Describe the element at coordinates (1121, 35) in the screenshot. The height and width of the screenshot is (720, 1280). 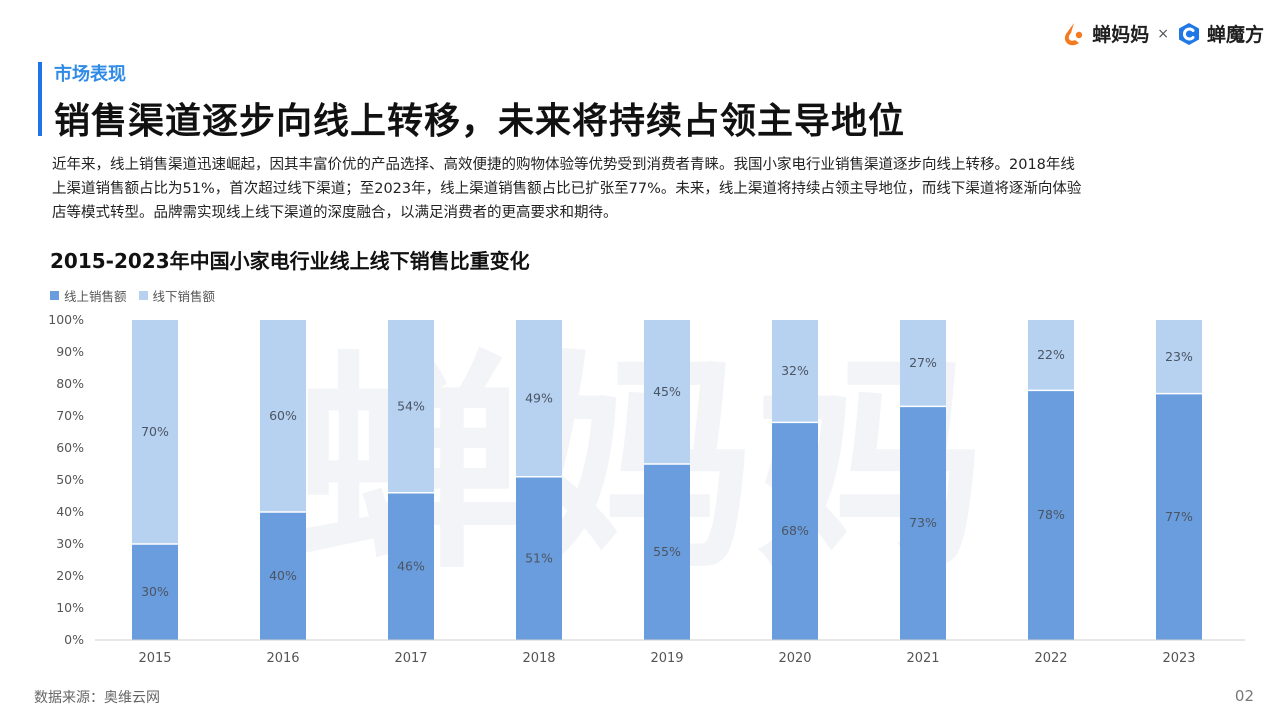
I see `brand-name-a: 蝉妈妈` at that location.